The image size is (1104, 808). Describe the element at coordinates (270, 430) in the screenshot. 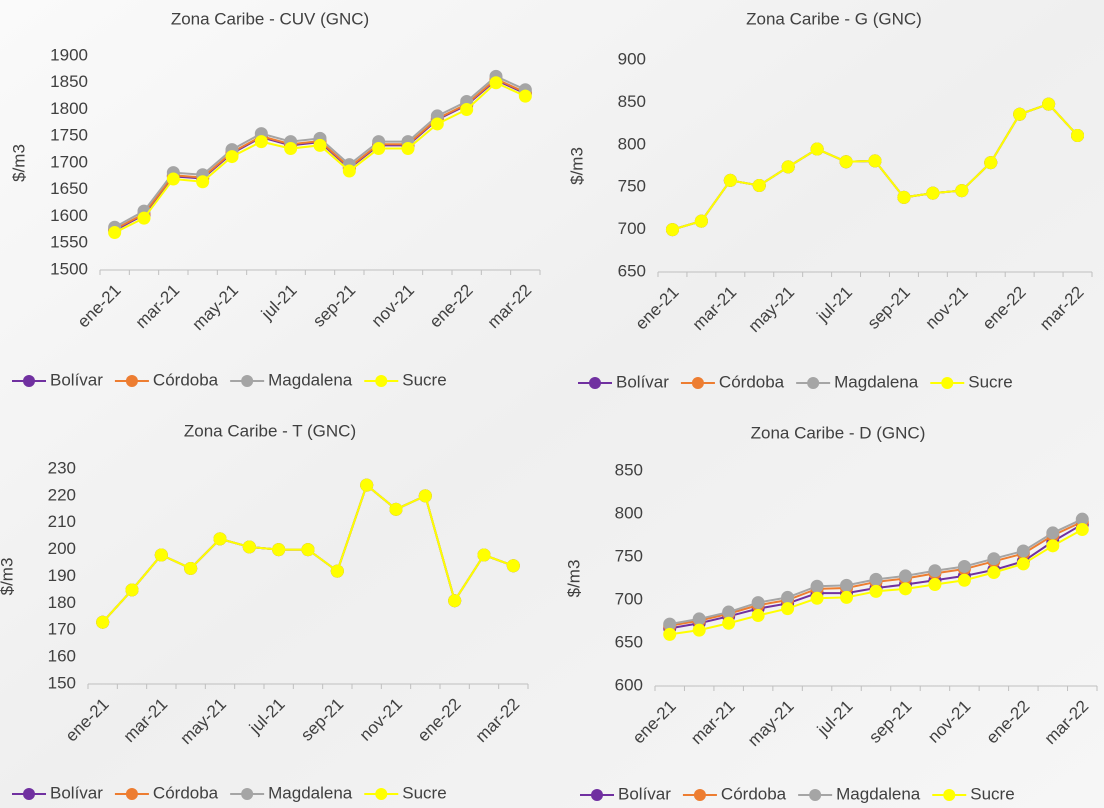

I see `chart-title: Zona Caribe - T (GNC)` at that location.